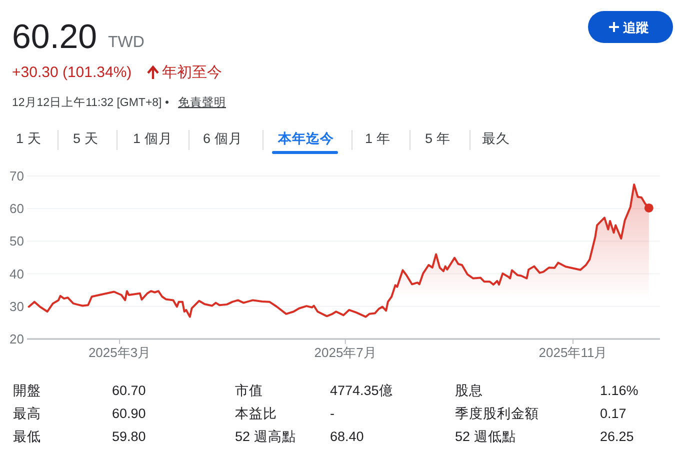 The height and width of the screenshot is (460, 675). I want to click on text: 12月12日上午11:32 [GMT+8] •, so click(90, 102).